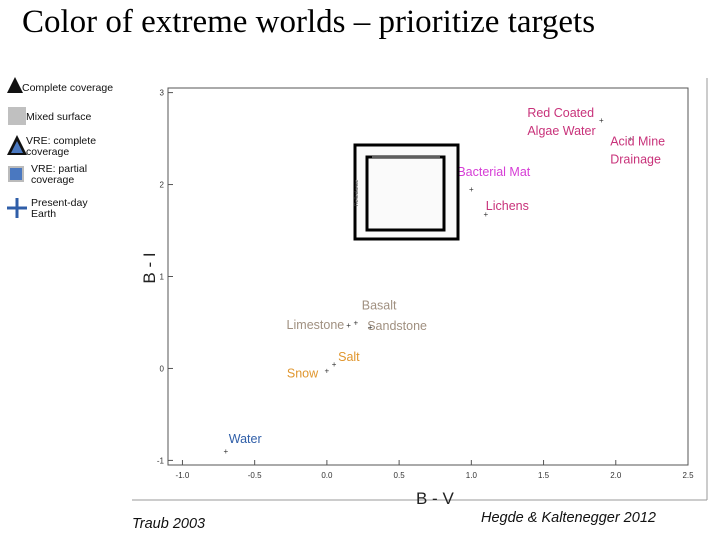 Image resolution: width=720 pixels, height=540 pixels. What do you see at coordinates (162, 93) in the screenshot?
I see `y-tick-label: 3` at bounding box center [162, 93].